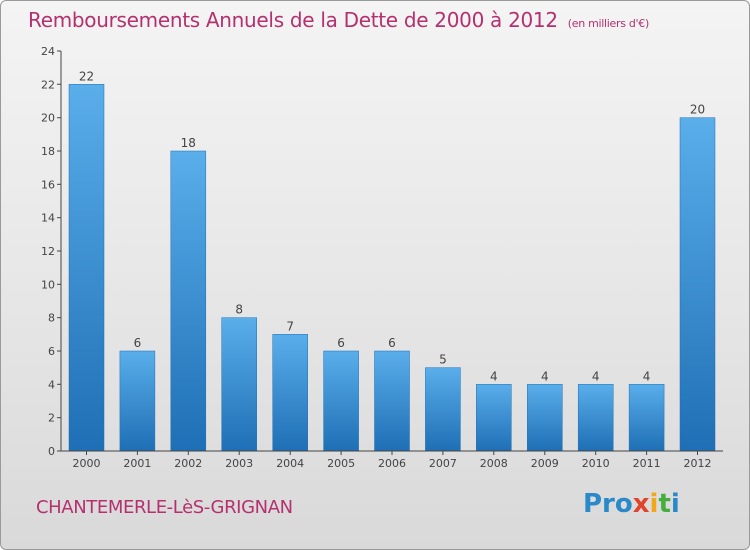  What do you see at coordinates (290, 463) in the screenshot?
I see `x-tick-label-2004: 2004` at bounding box center [290, 463].